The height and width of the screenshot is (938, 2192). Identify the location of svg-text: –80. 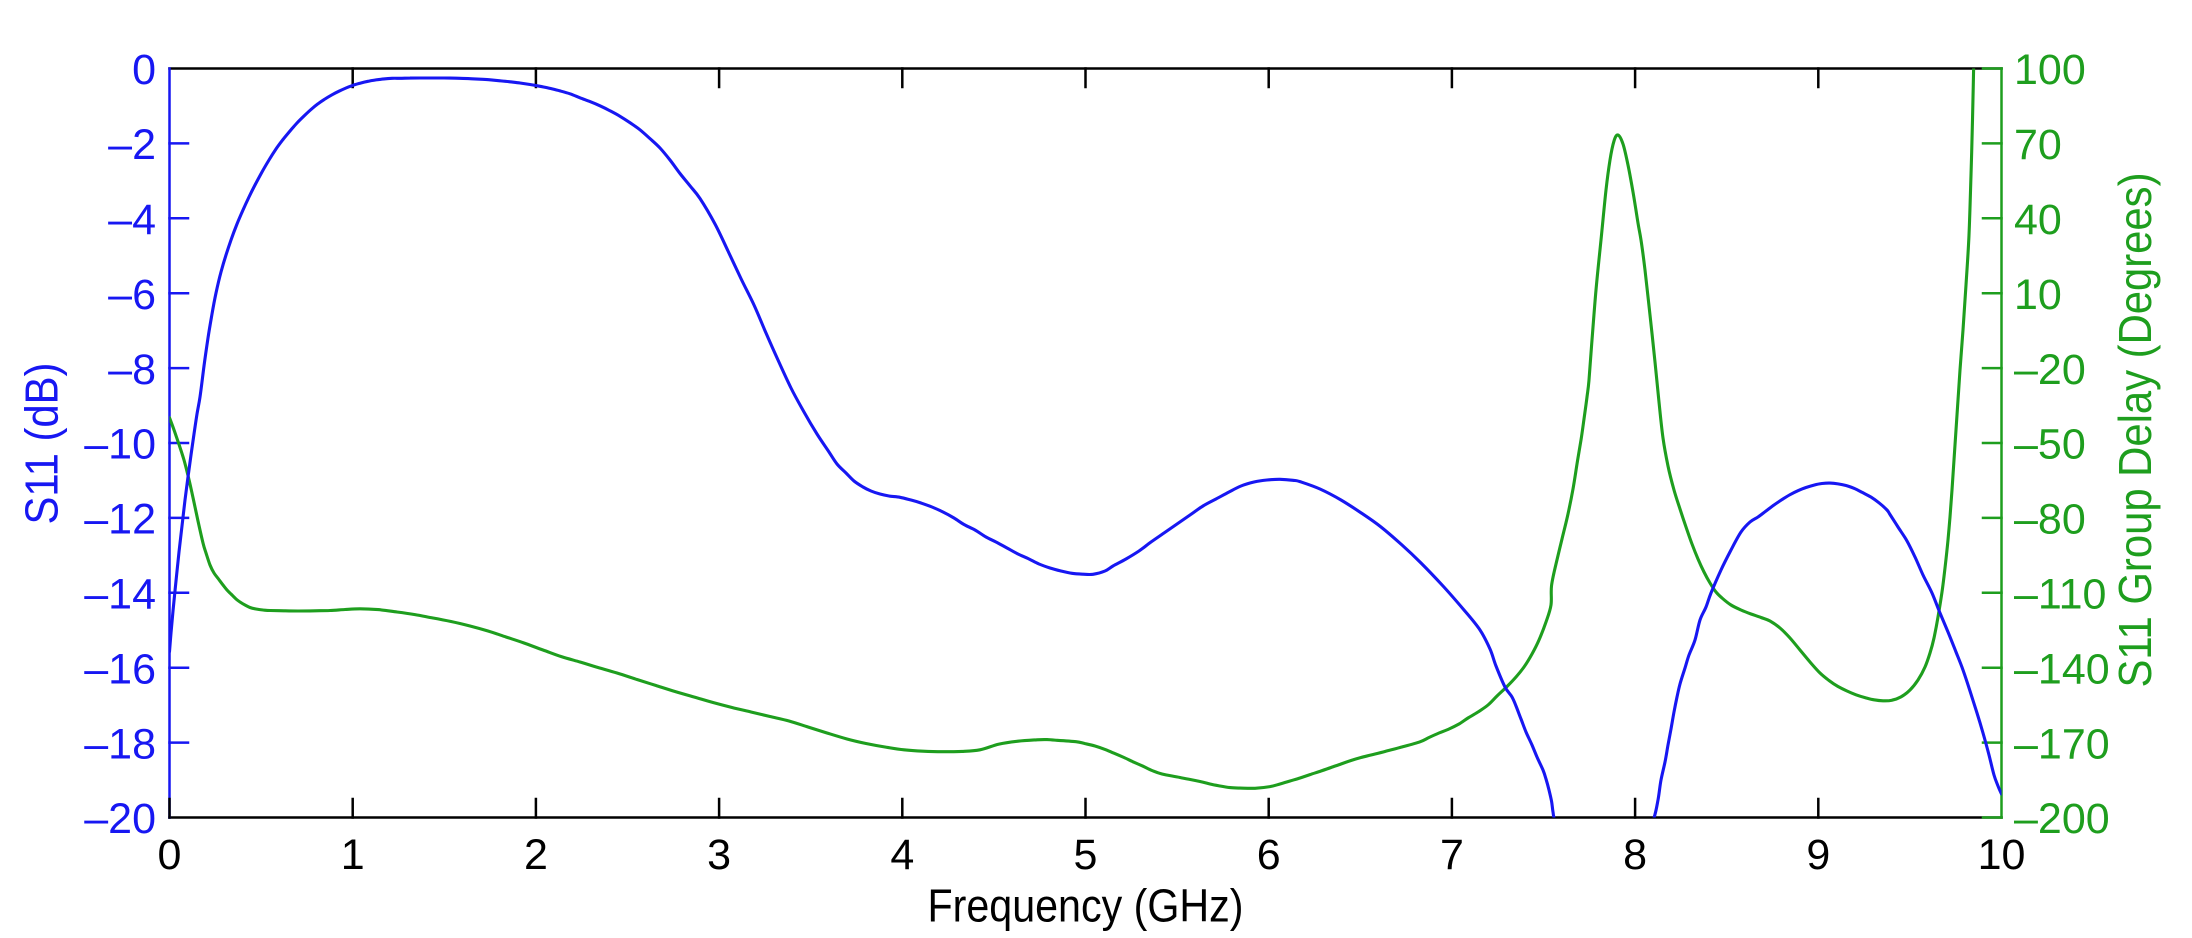
(2050, 520).